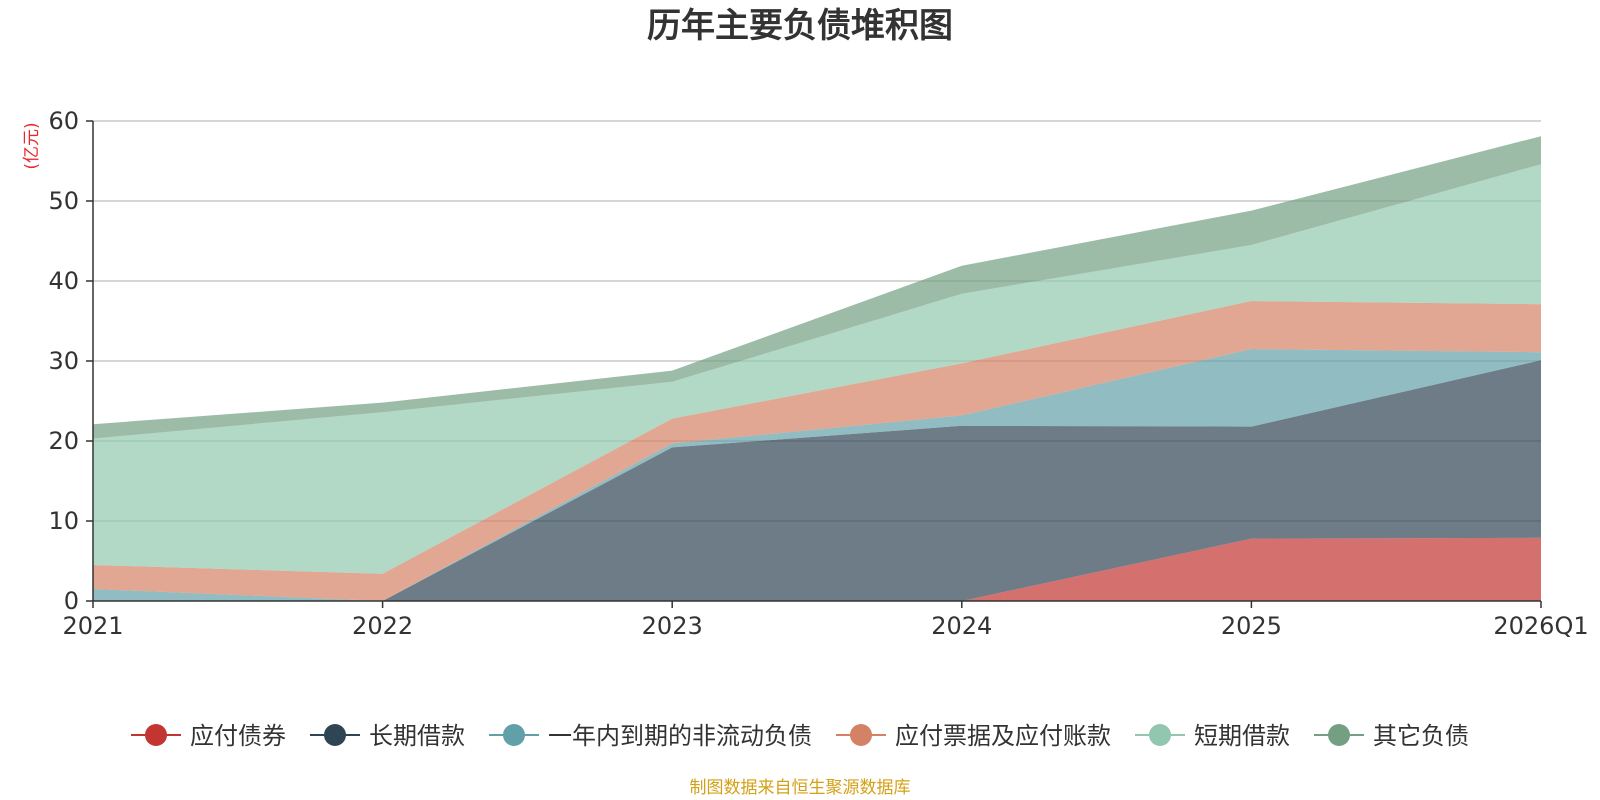  What do you see at coordinates (672, 626) in the screenshot?
I see `x-tick-label: 2023` at bounding box center [672, 626].